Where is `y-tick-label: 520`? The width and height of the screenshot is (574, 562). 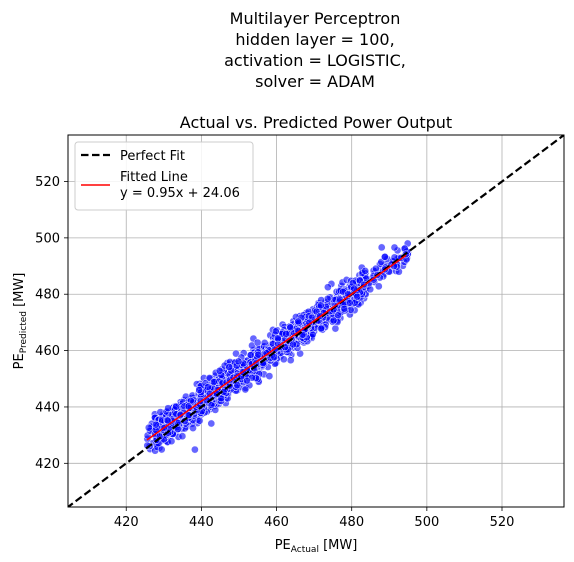
y-tick-label: 520 is located at coordinates (47, 182).